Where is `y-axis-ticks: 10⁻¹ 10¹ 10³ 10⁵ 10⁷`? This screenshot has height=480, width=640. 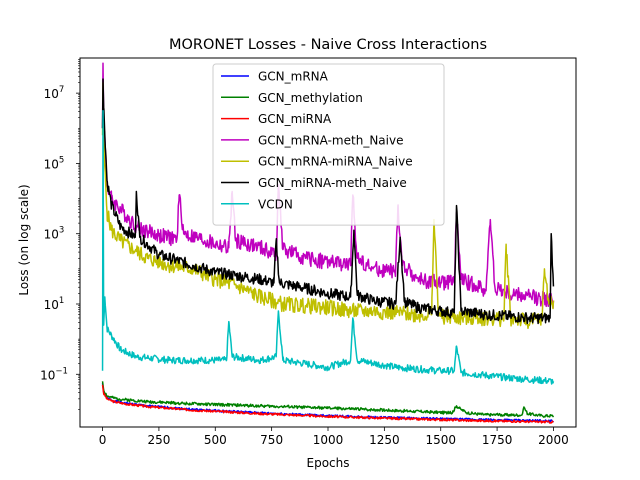
y-axis-ticks: 10⁻¹ 10¹ 10³ 10⁵ 10⁷ is located at coordinates (60, 234).